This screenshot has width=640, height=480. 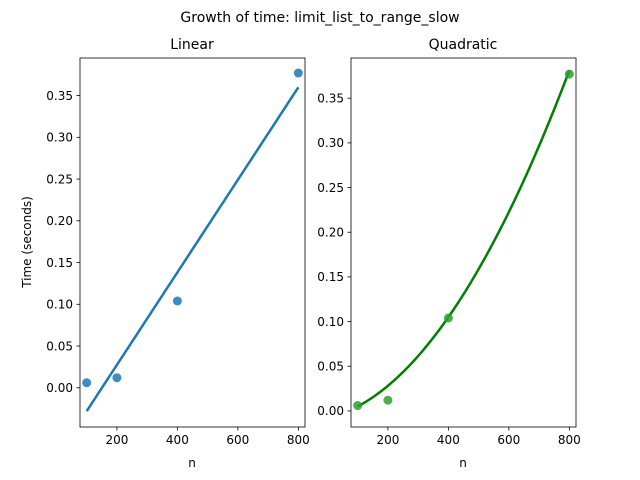 I want to click on linear-y-tick-label: 0.00, so click(x=59, y=388).